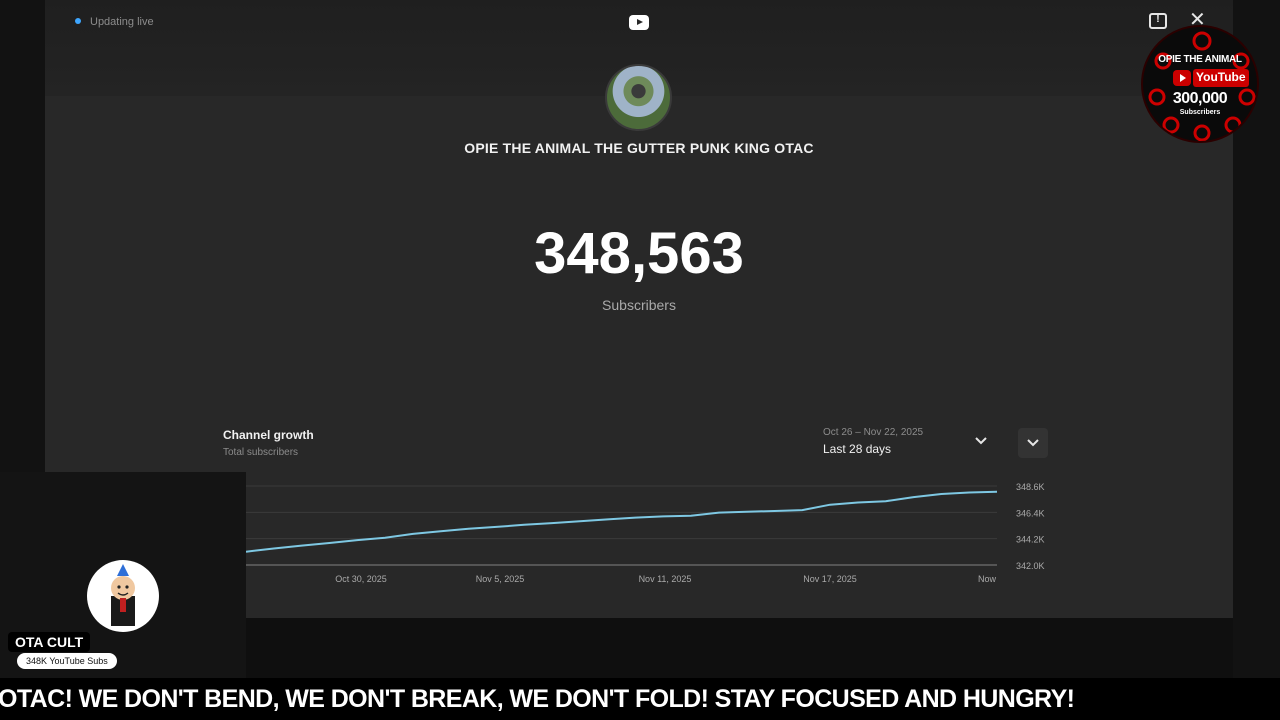 The width and height of the screenshot is (1280, 720). What do you see at coordinates (857, 449) in the screenshot?
I see `period-selector: Last 28 days` at bounding box center [857, 449].